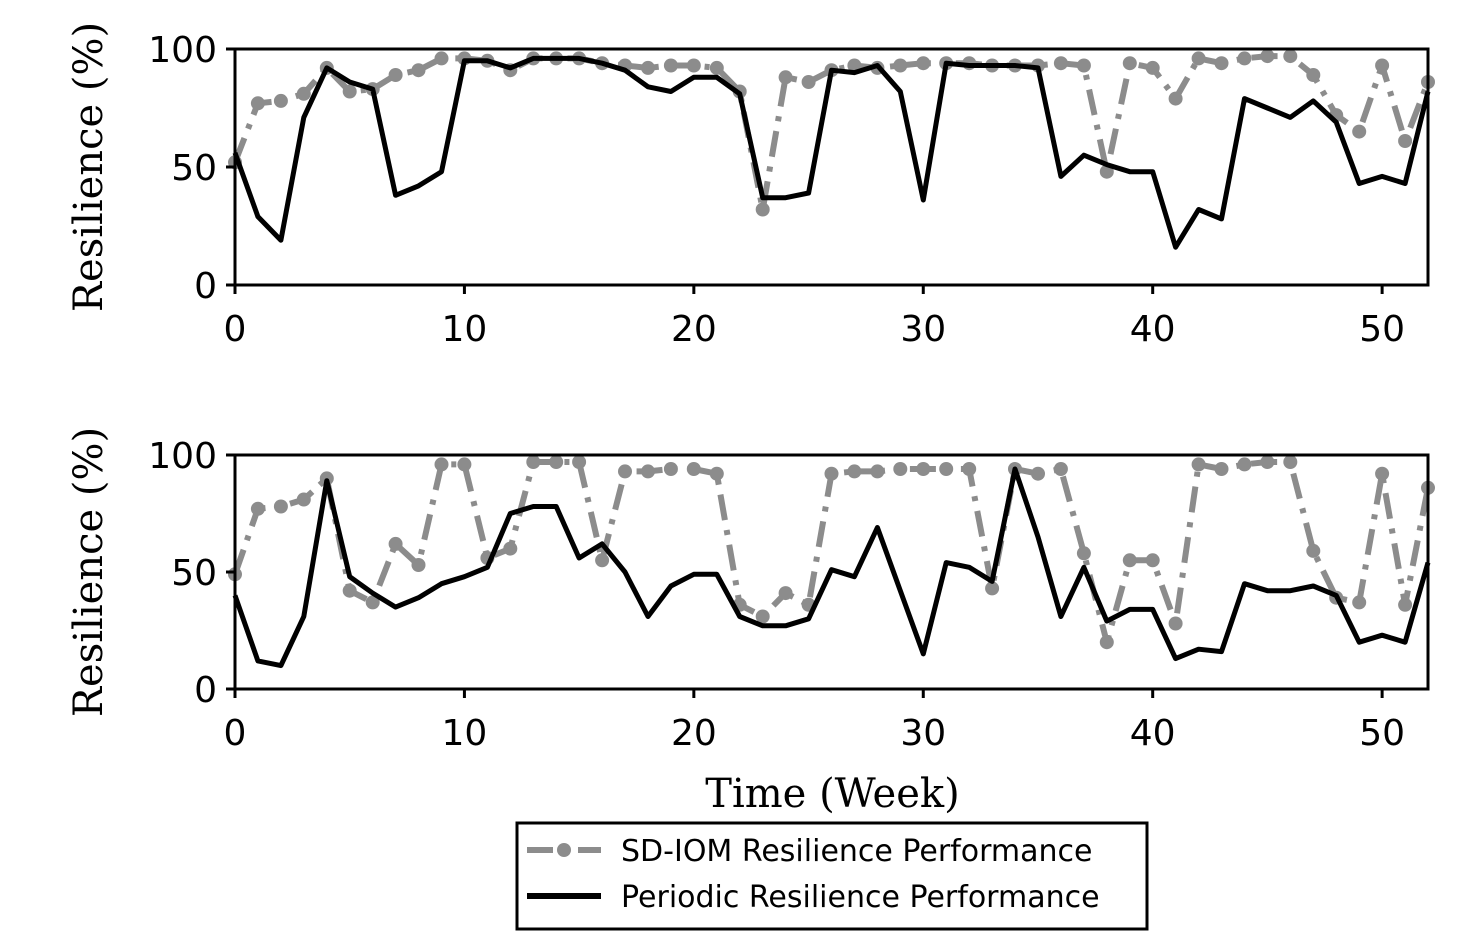  I want to click on legend-label-sd-iom: SD-IOM Resilience Performance, so click(857, 851).